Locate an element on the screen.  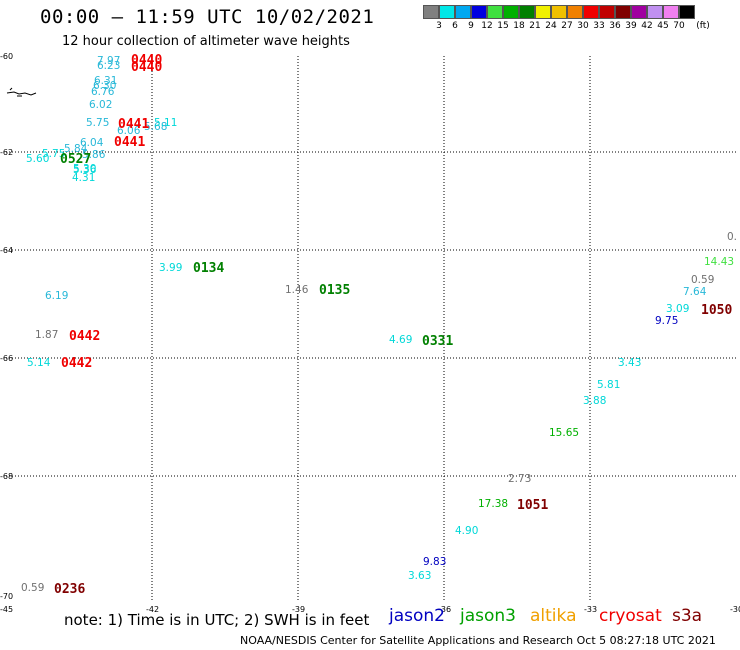
swh-value: 5.81 is located at coordinates (608, 385).